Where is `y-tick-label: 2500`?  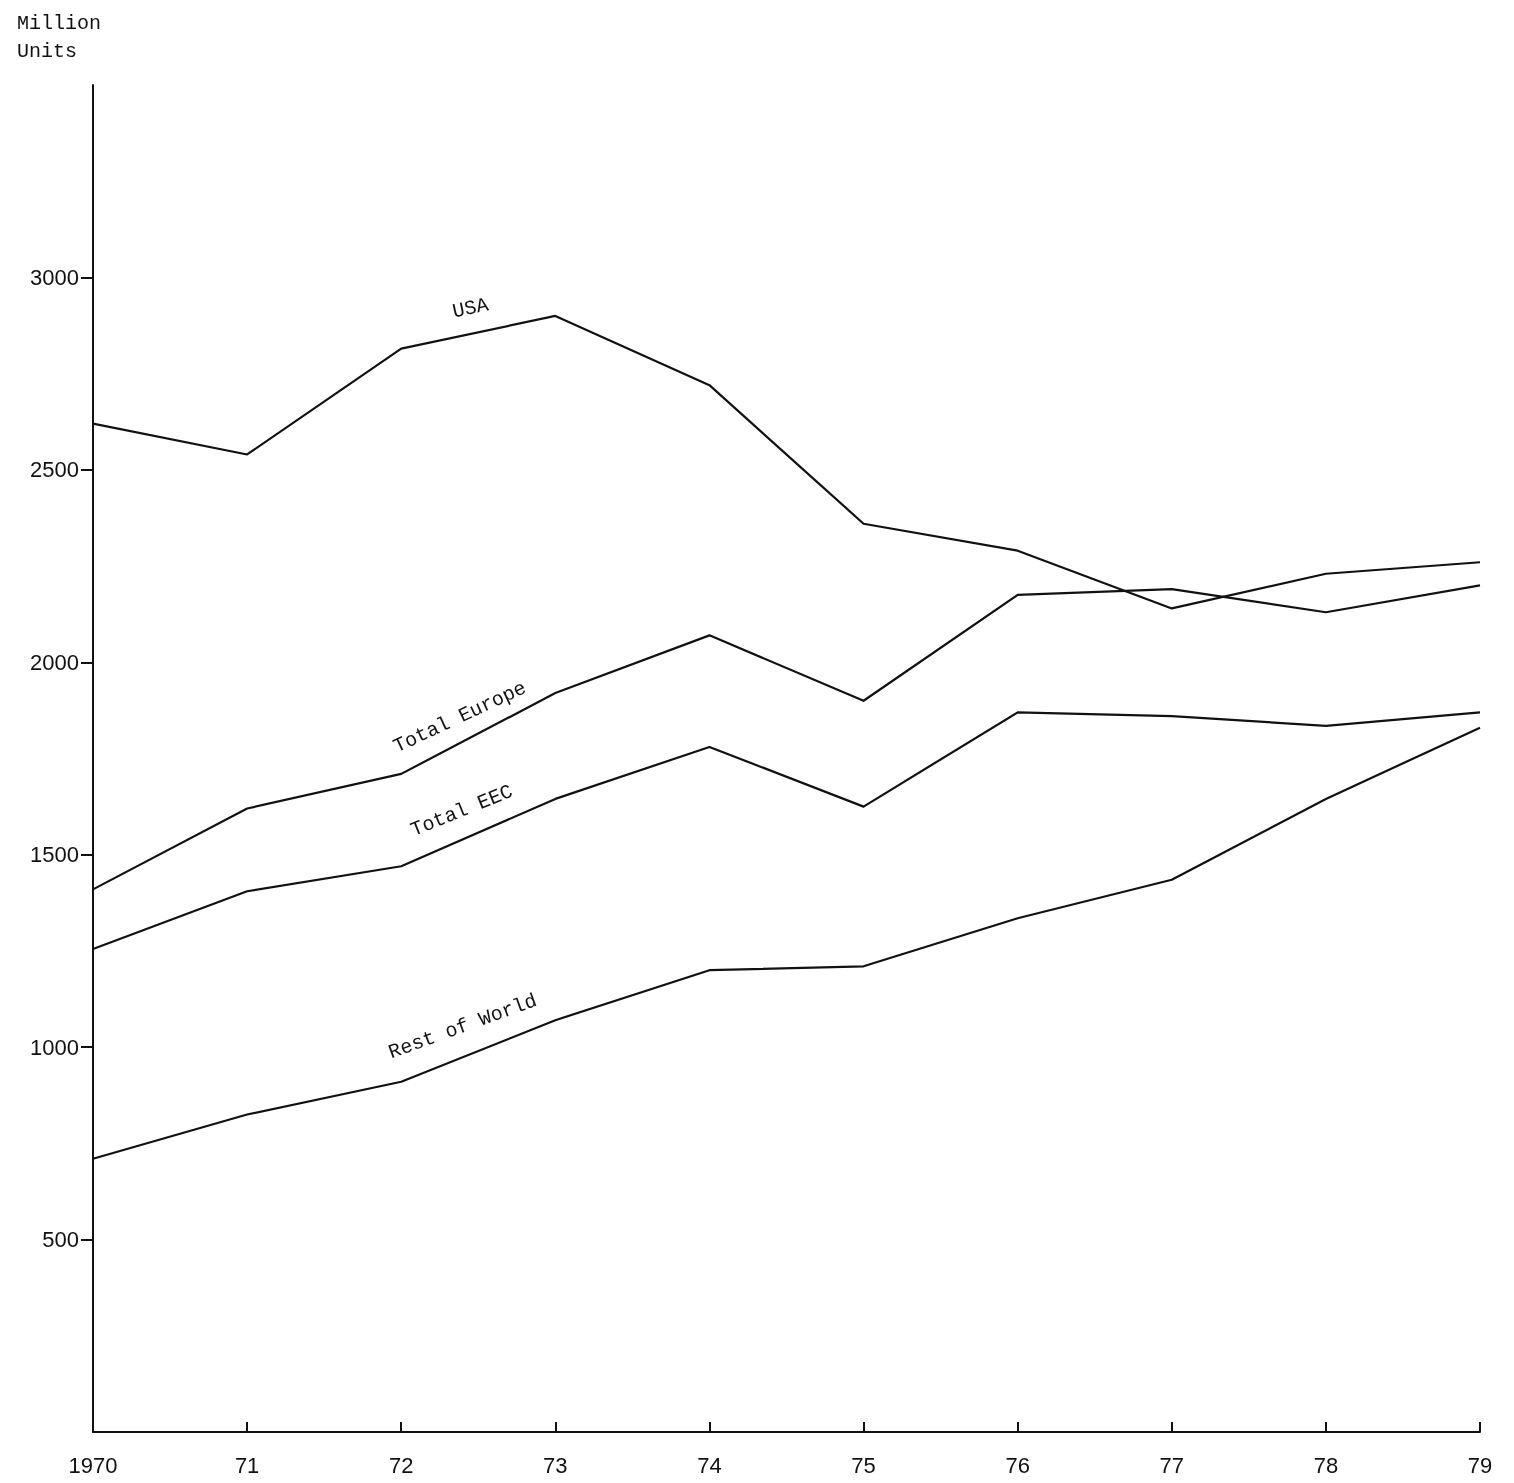 y-tick-label: 2500 is located at coordinates (54, 470).